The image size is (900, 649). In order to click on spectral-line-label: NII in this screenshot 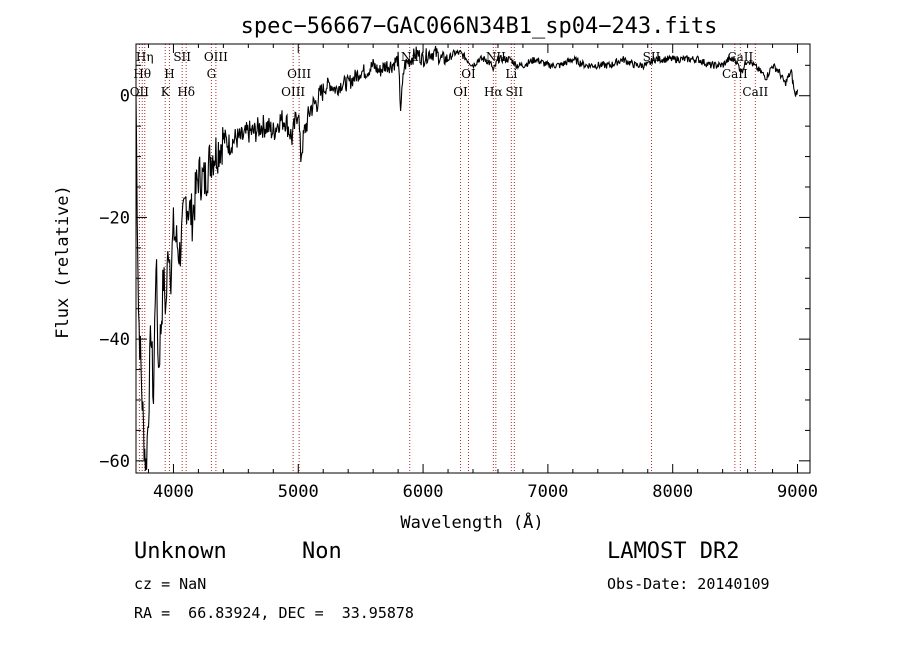, I will do `click(496, 57)`.